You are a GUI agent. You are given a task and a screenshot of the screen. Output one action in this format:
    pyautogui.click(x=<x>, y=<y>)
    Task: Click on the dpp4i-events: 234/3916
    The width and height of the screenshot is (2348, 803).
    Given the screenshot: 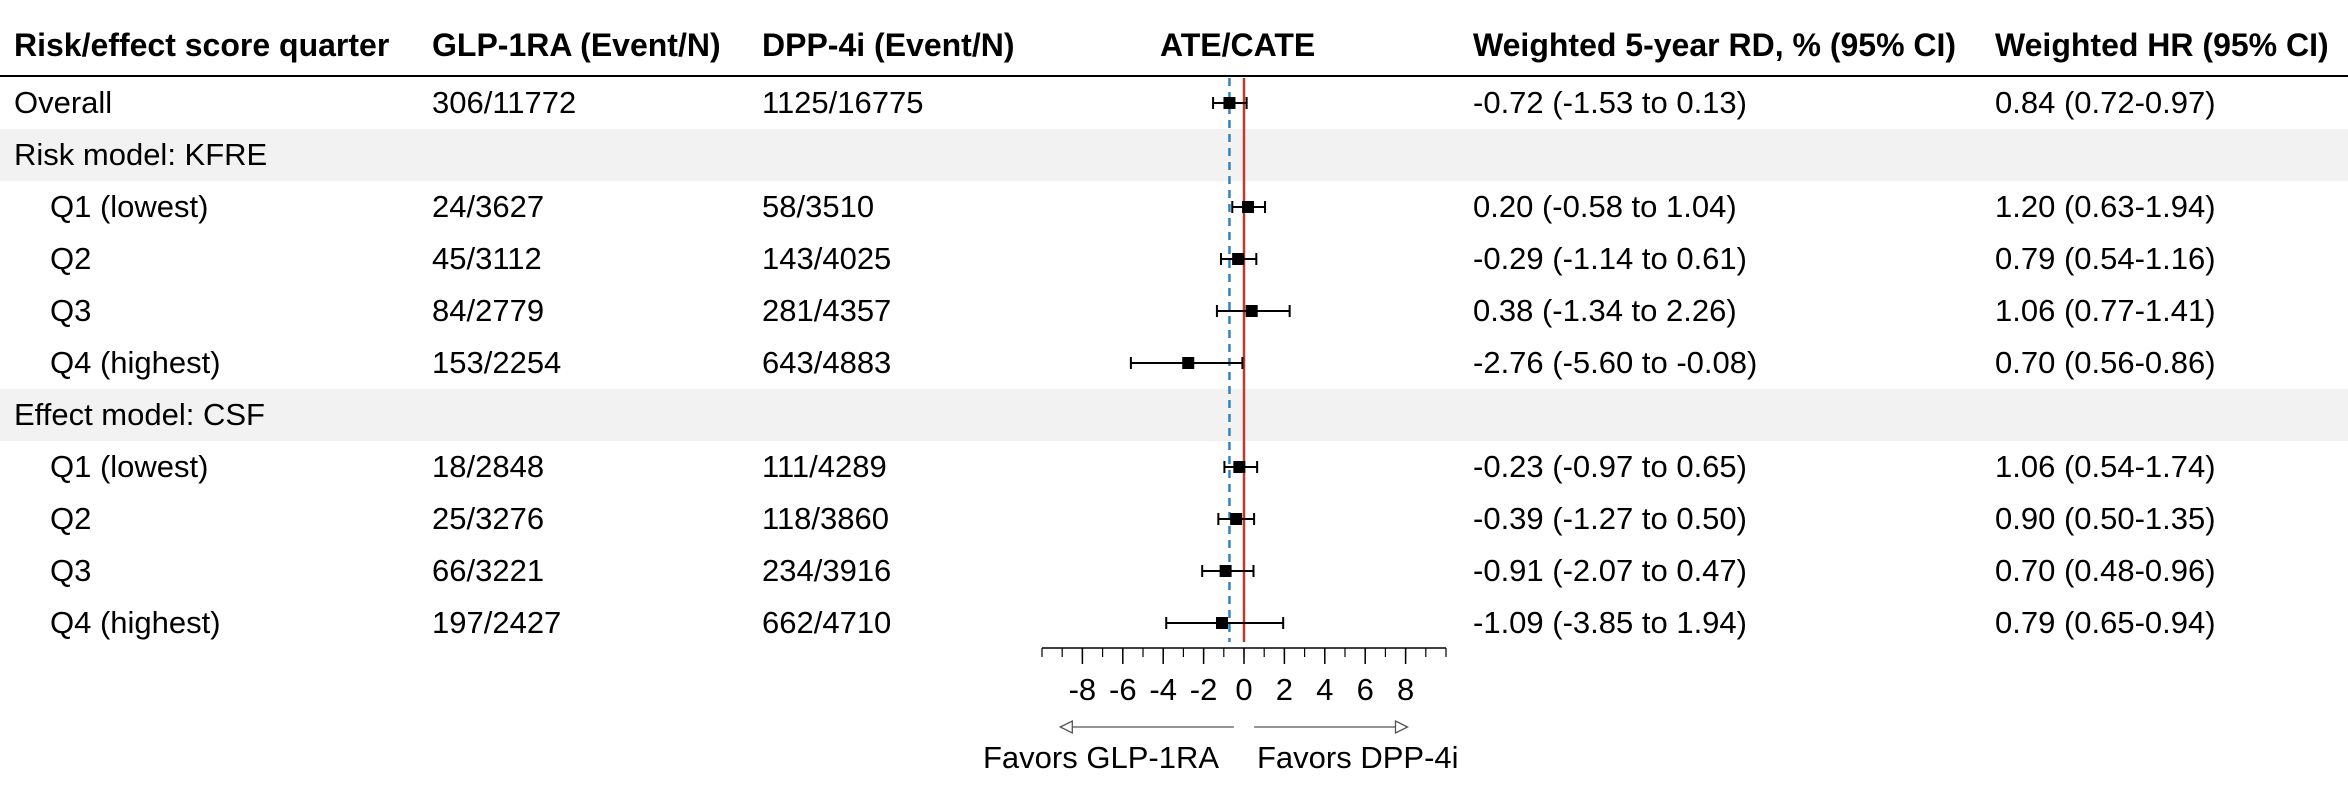 What is the action you would take?
    pyautogui.click(x=827, y=570)
    